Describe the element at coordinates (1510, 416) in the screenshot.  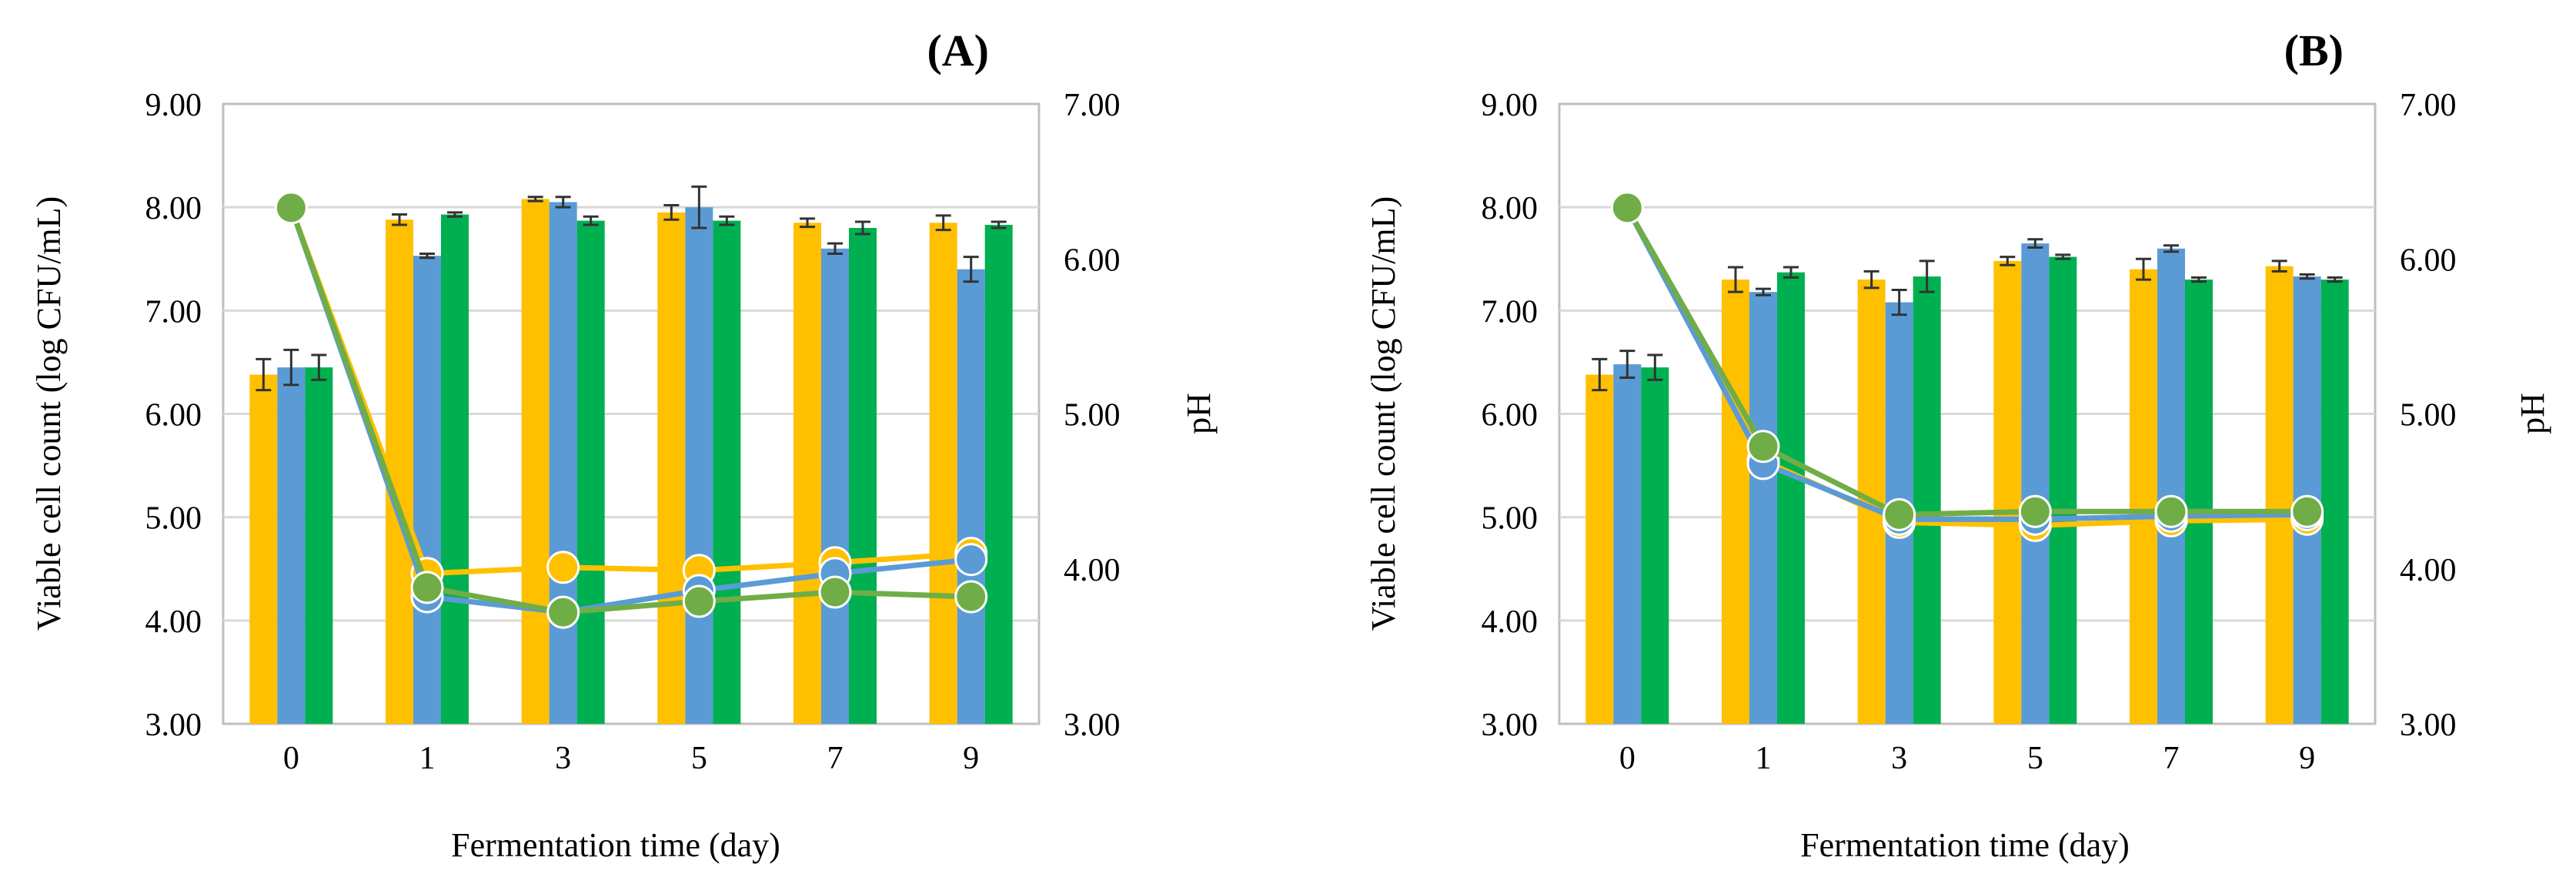
I see `y-tick-label: 6.00` at that location.